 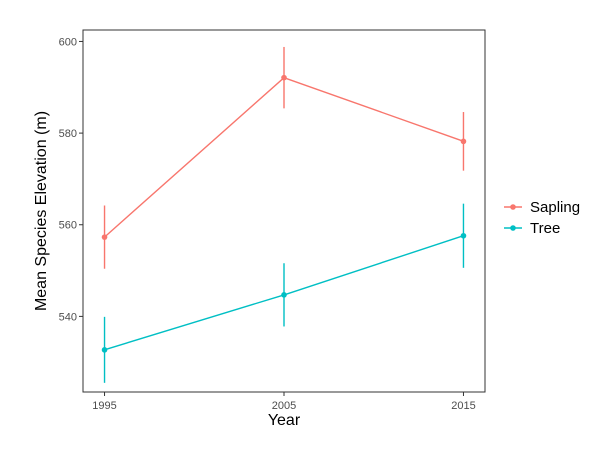 What do you see at coordinates (463, 406) in the screenshot?
I see `x-tick-label: 2015` at bounding box center [463, 406].